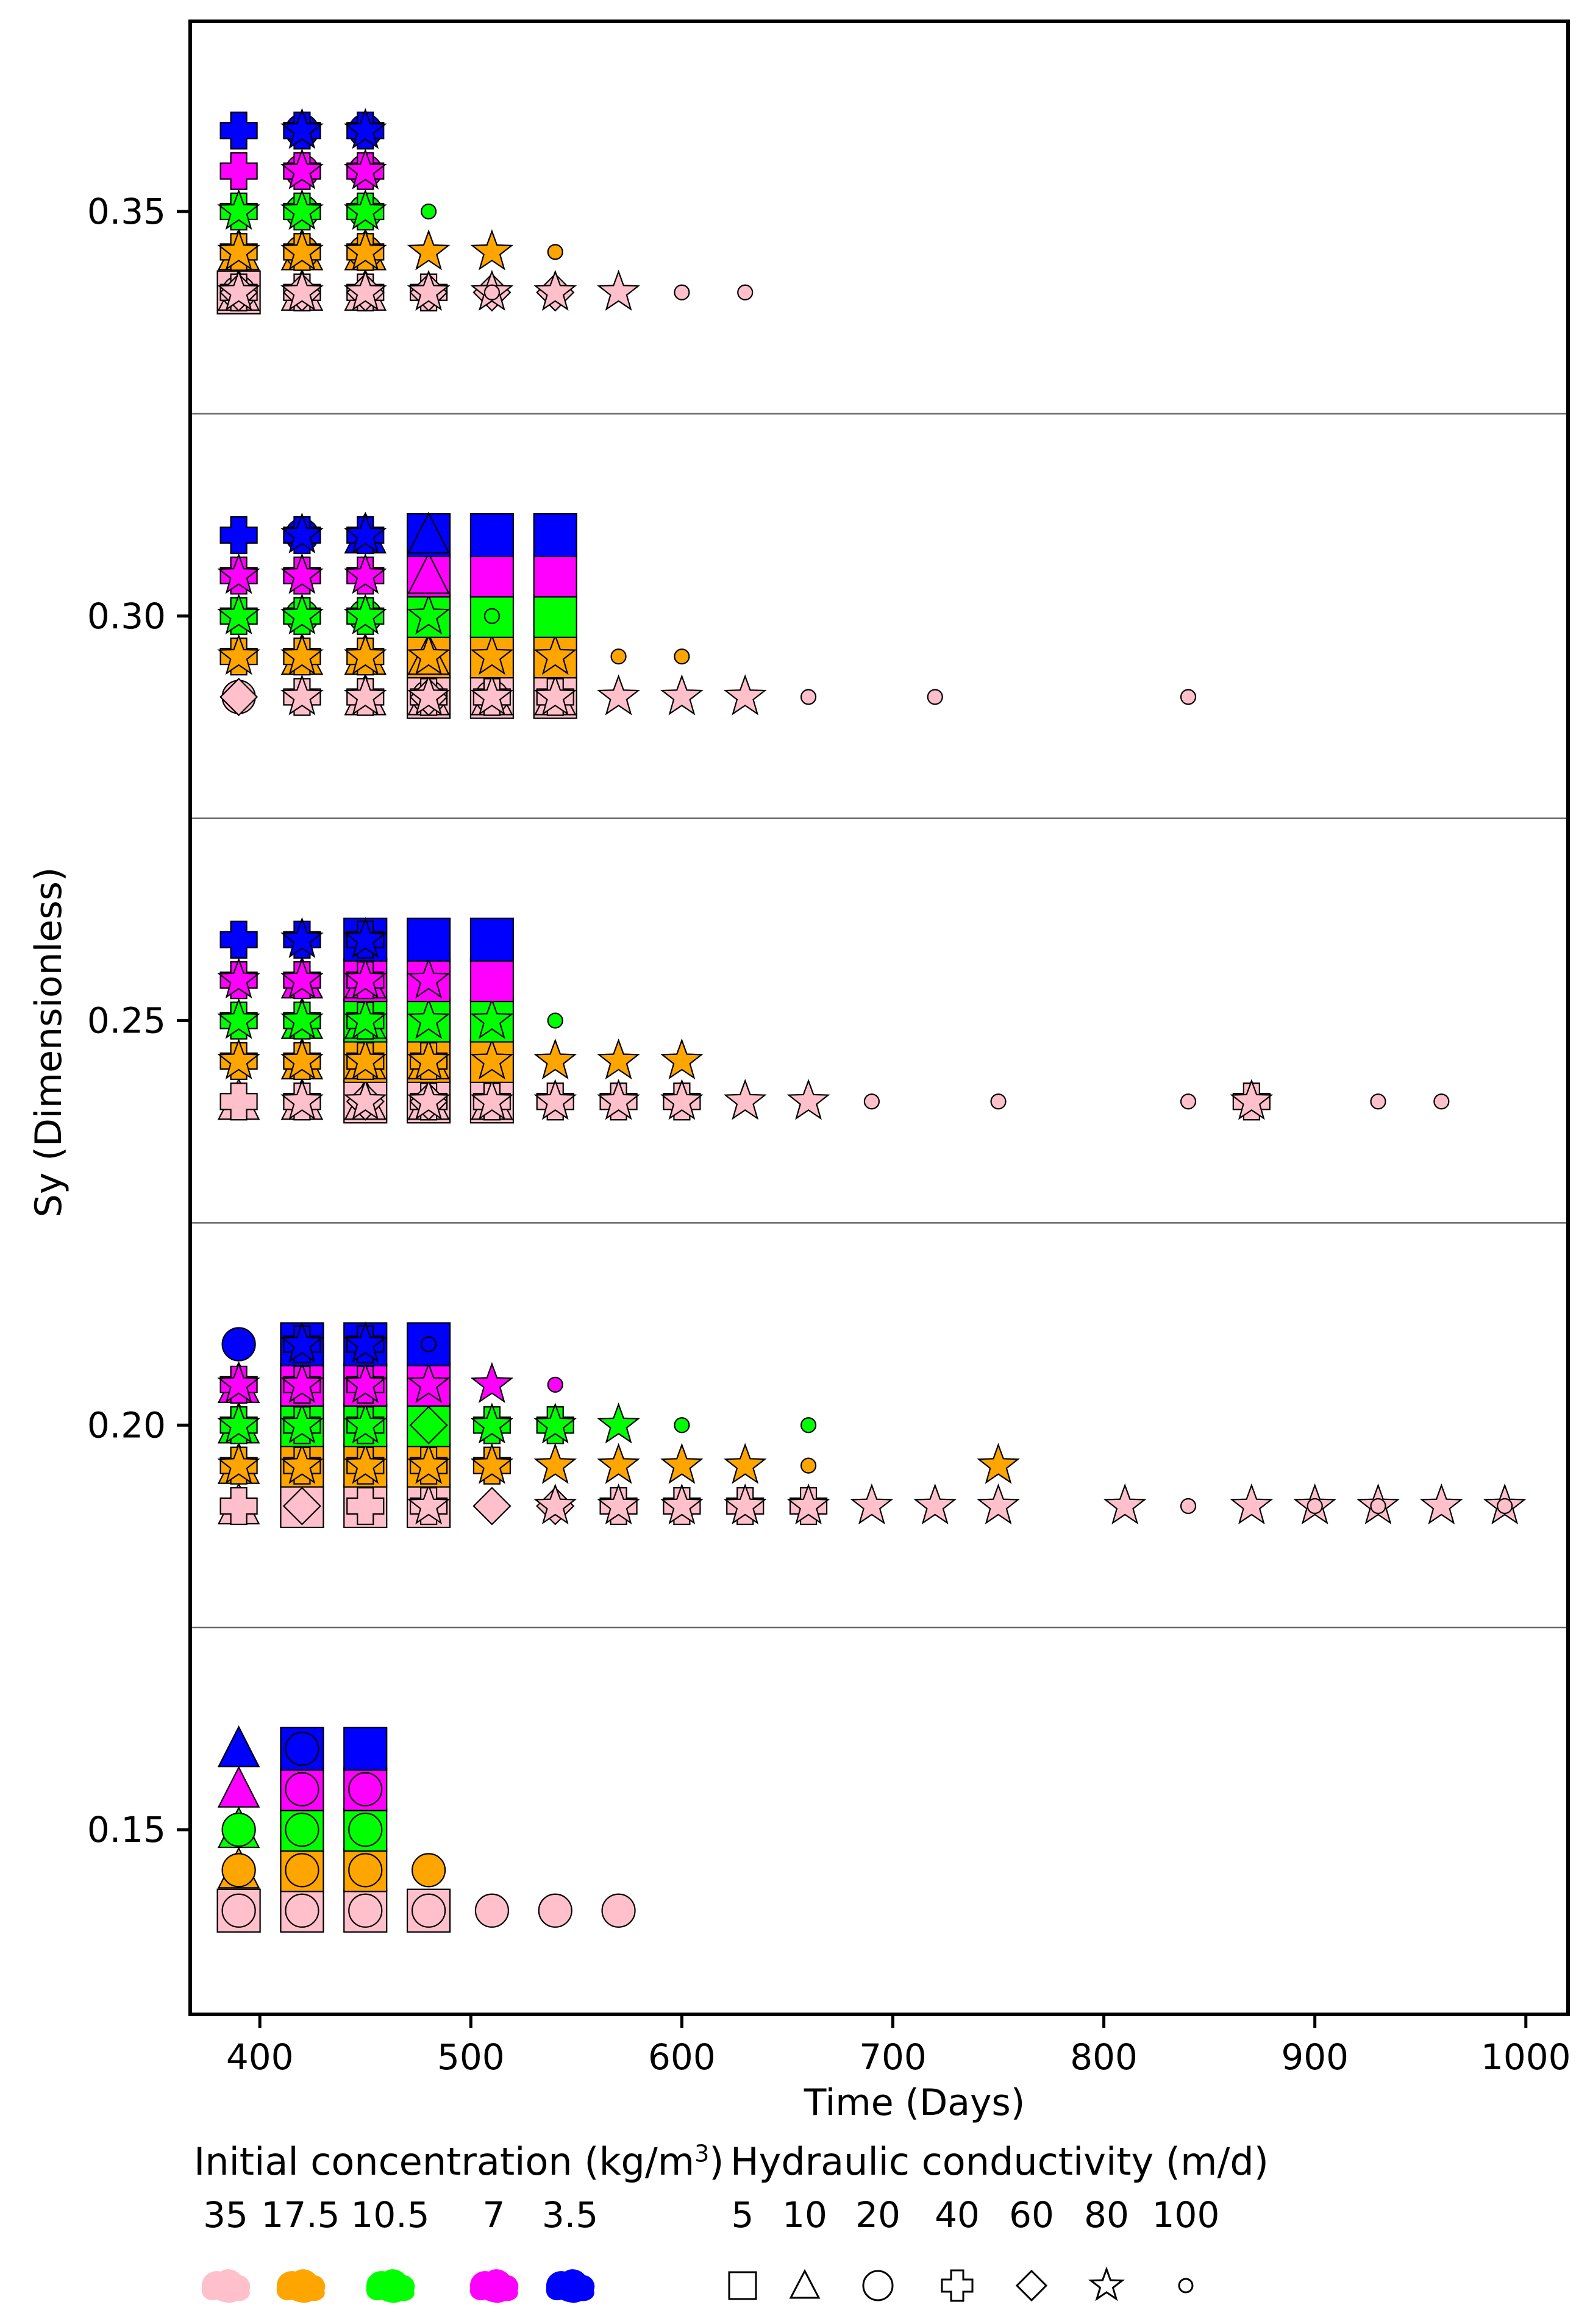 The height and width of the screenshot is (2324, 1590). I want to click on x-tick-label: 1000, so click(1526, 2057).